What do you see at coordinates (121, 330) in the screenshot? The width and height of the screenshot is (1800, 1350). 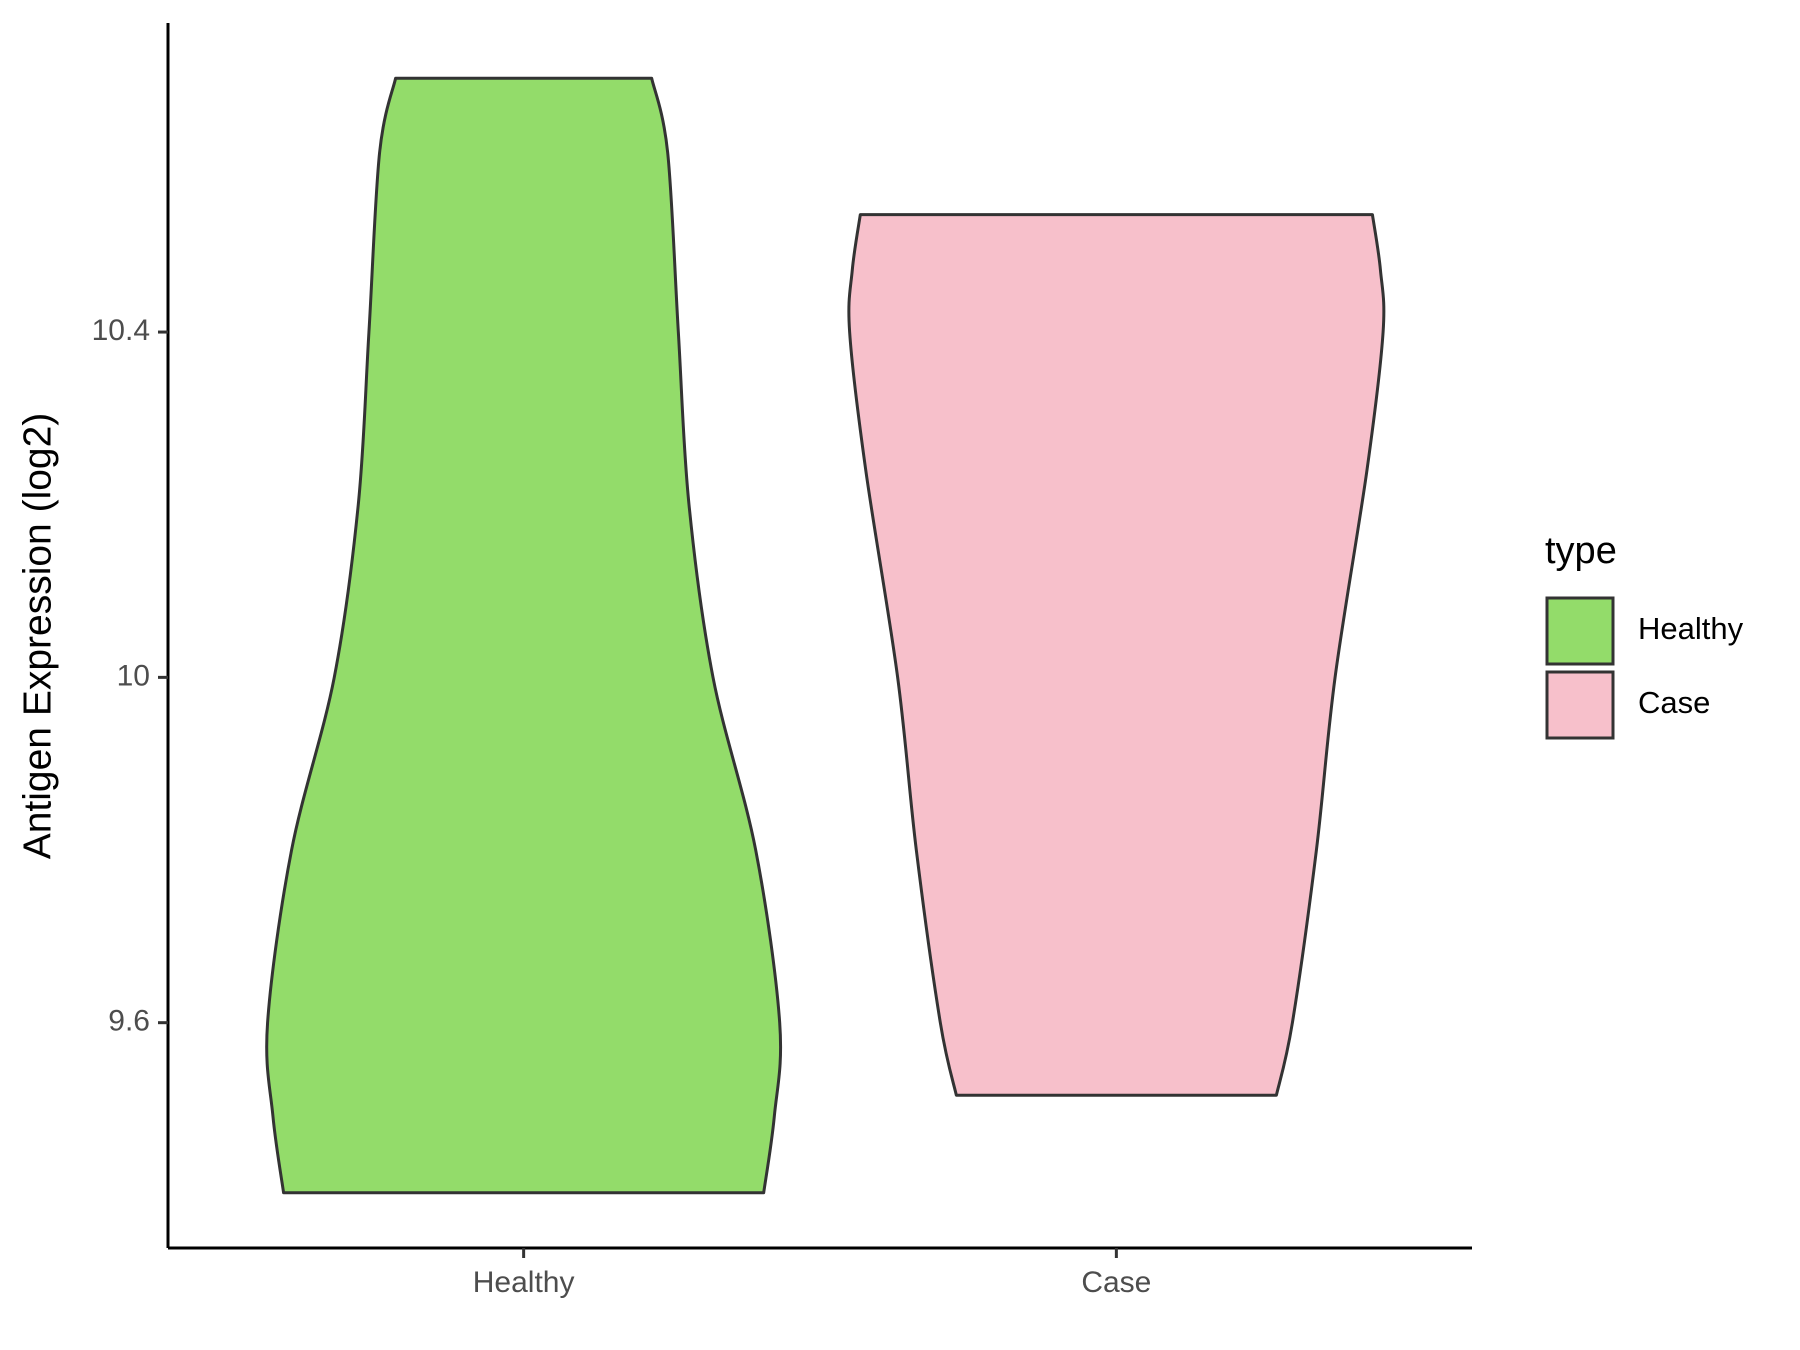 I see `y-tick-label: 10.4` at bounding box center [121, 330].